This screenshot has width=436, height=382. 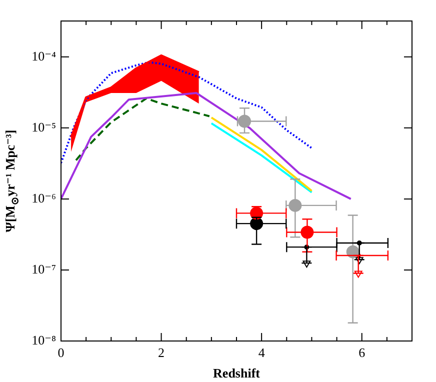 I want to click on y-tick-label: 10⁻⁶, so click(x=44, y=198).